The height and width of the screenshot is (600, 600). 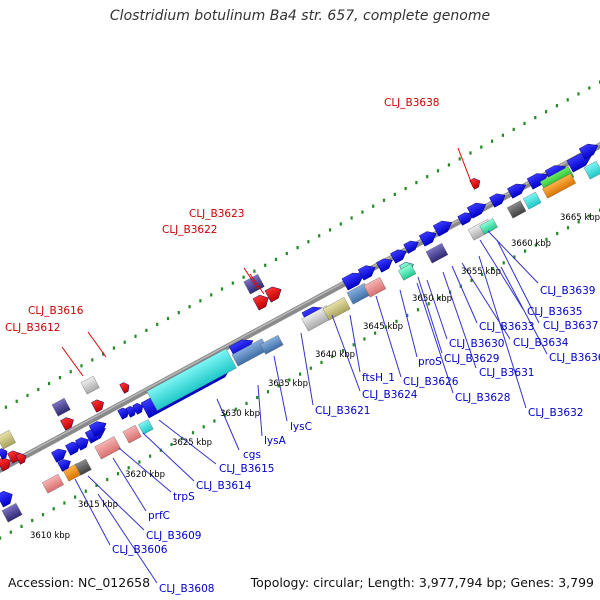 What do you see at coordinates (159, 516) in the screenshot?
I see `gene-label: prfC` at bounding box center [159, 516].